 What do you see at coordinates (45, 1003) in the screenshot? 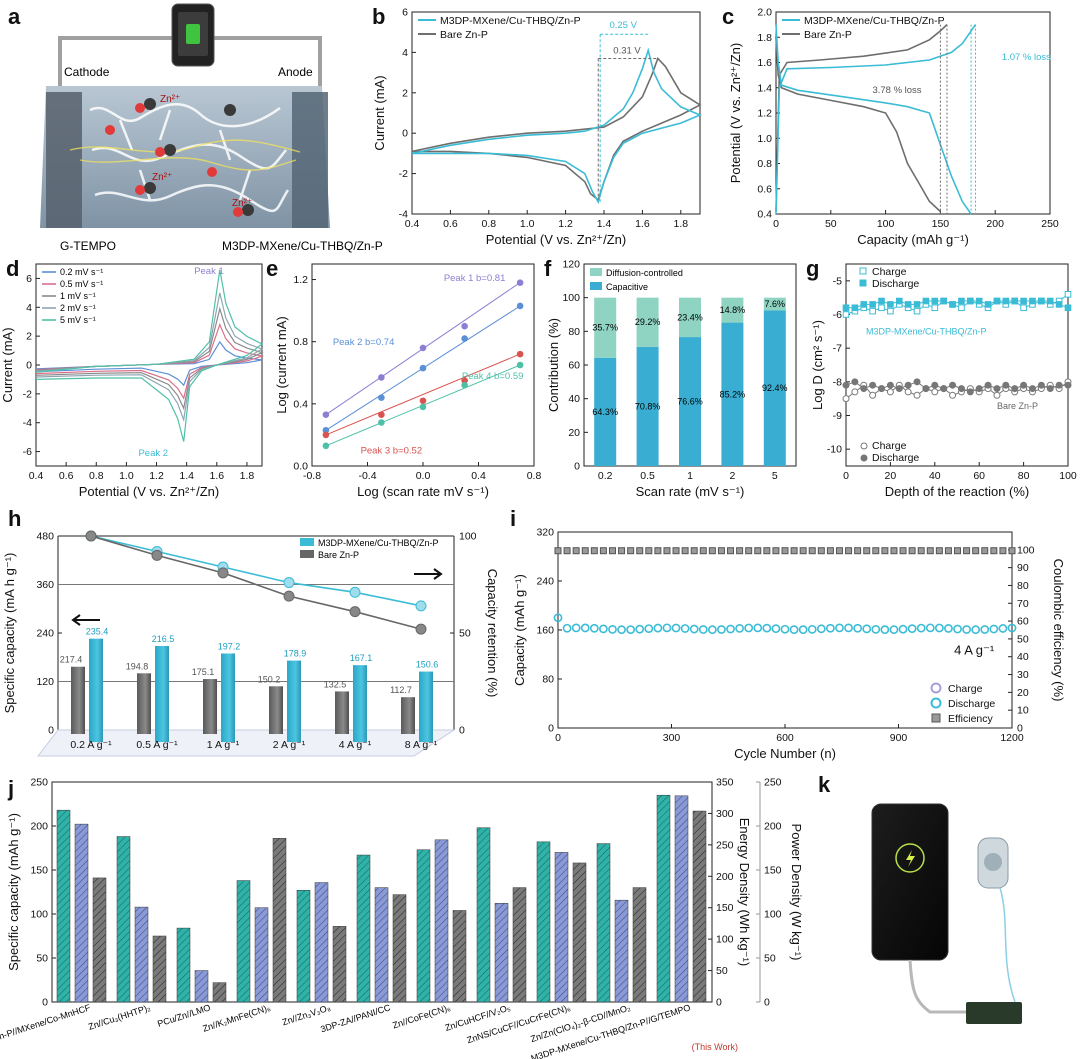
I see `j-y-tick-label: 0` at bounding box center [45, 1003].